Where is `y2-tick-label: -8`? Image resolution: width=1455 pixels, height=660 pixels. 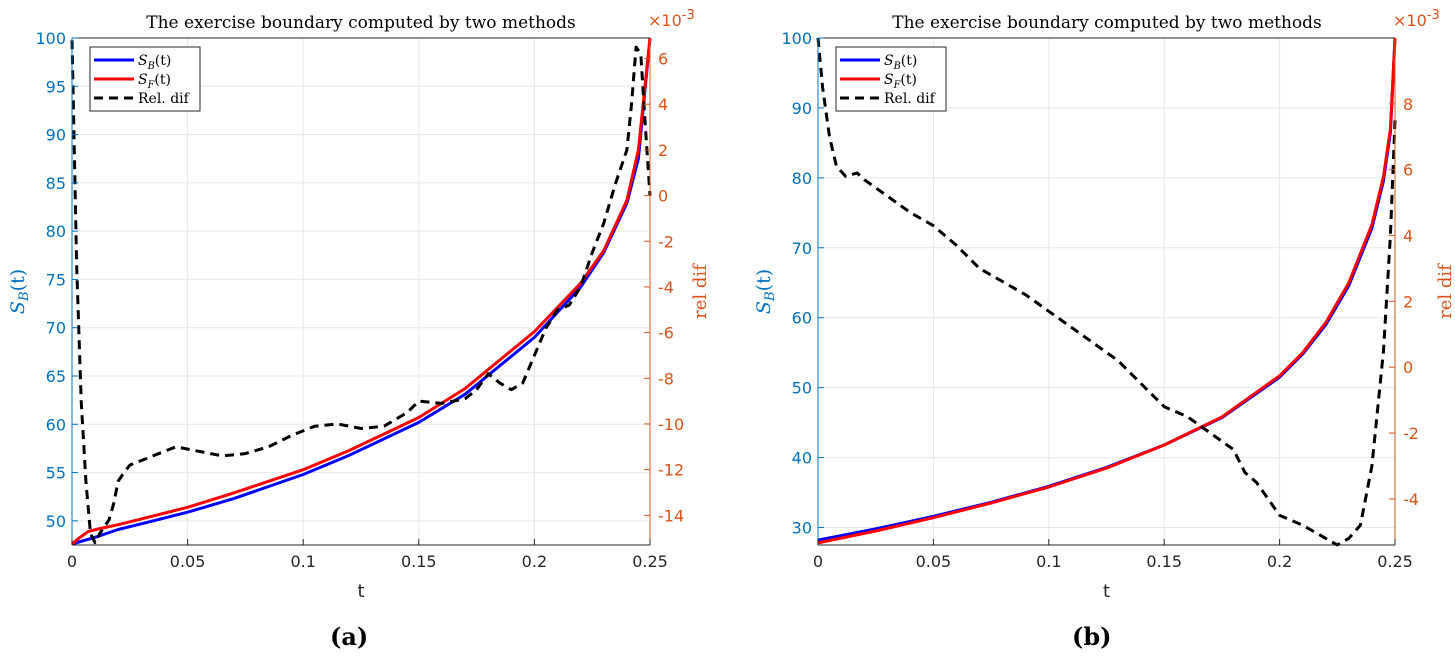
y2-tick-label: -8 is located at coordinates (666, 378).